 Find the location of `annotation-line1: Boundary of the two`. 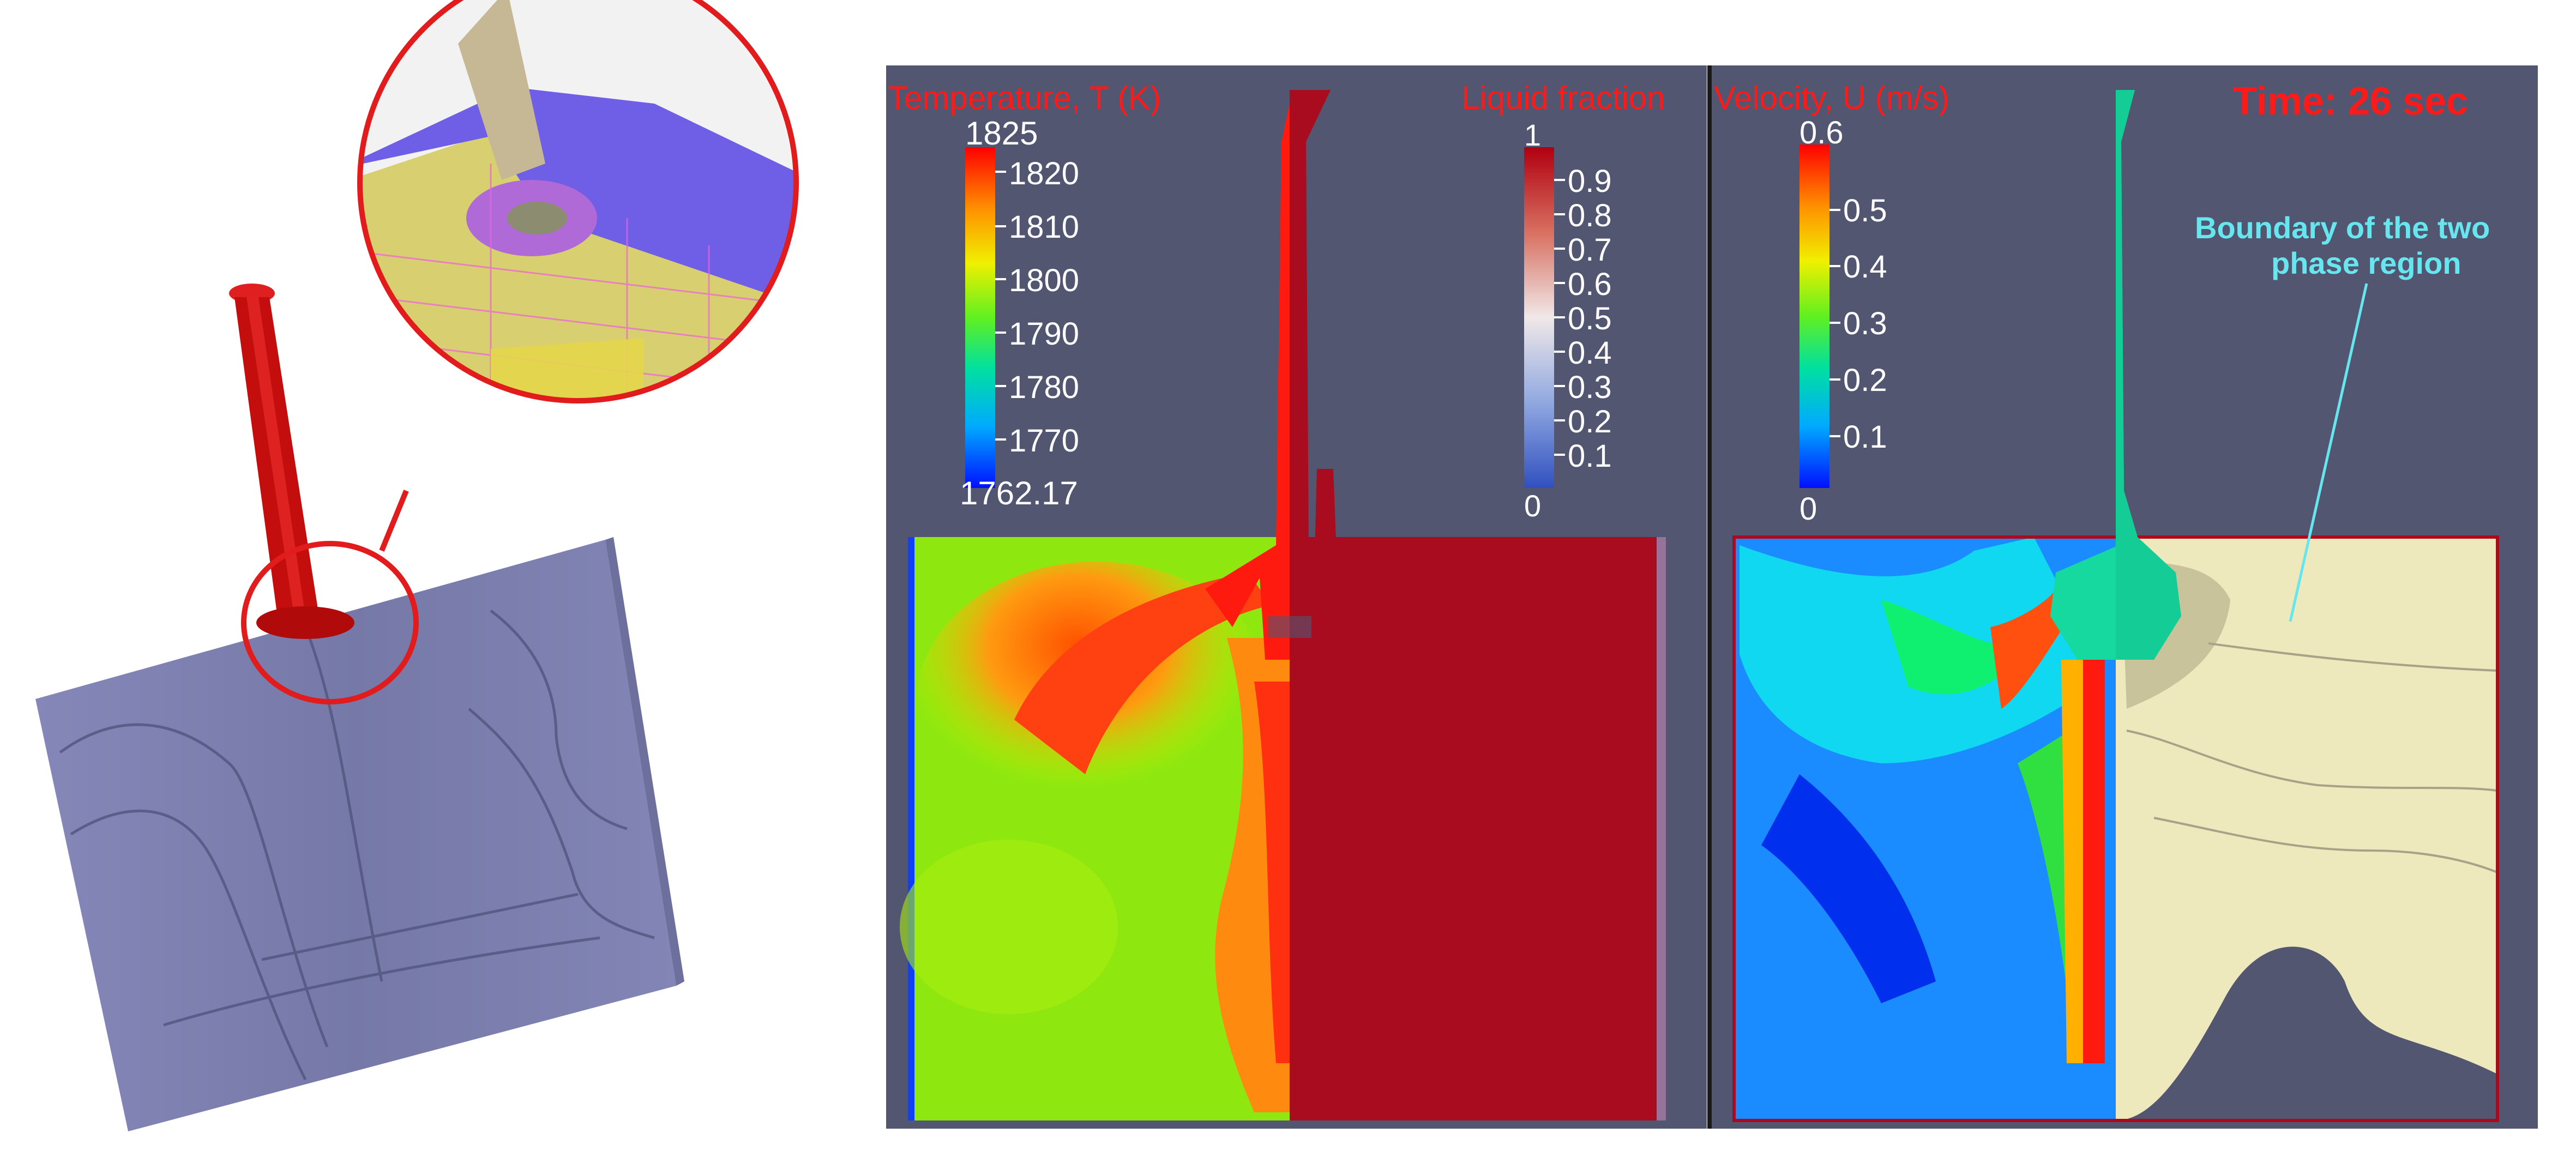

annotation-line1: Boundary of the two is located at coordinates (2342, 227).